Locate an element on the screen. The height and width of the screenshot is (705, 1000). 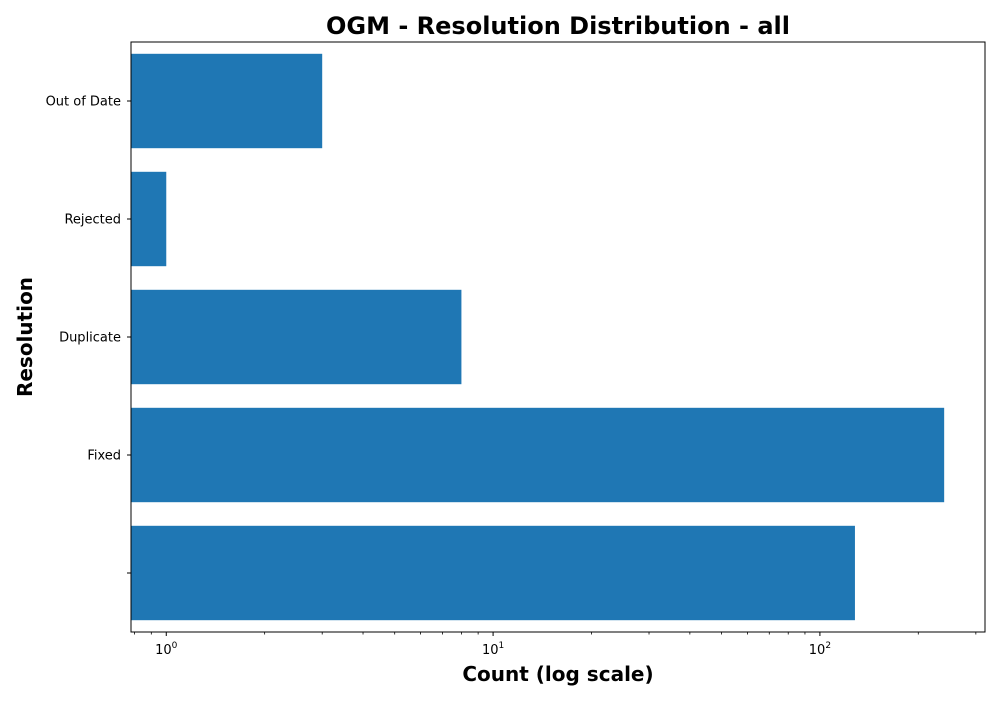
x-tick-label-1: 10¹ is located at coordinates (493, 649).